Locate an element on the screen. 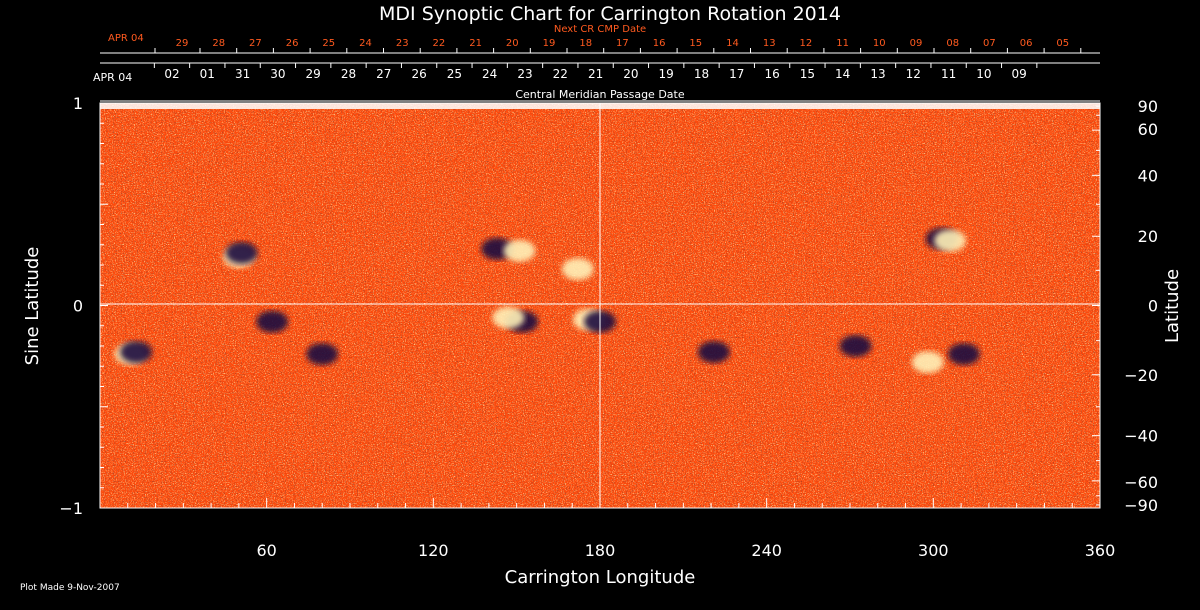 This screenshot has height=610, width=1200. cmp-tick-label: 25 is located at coordinates (454, 74).